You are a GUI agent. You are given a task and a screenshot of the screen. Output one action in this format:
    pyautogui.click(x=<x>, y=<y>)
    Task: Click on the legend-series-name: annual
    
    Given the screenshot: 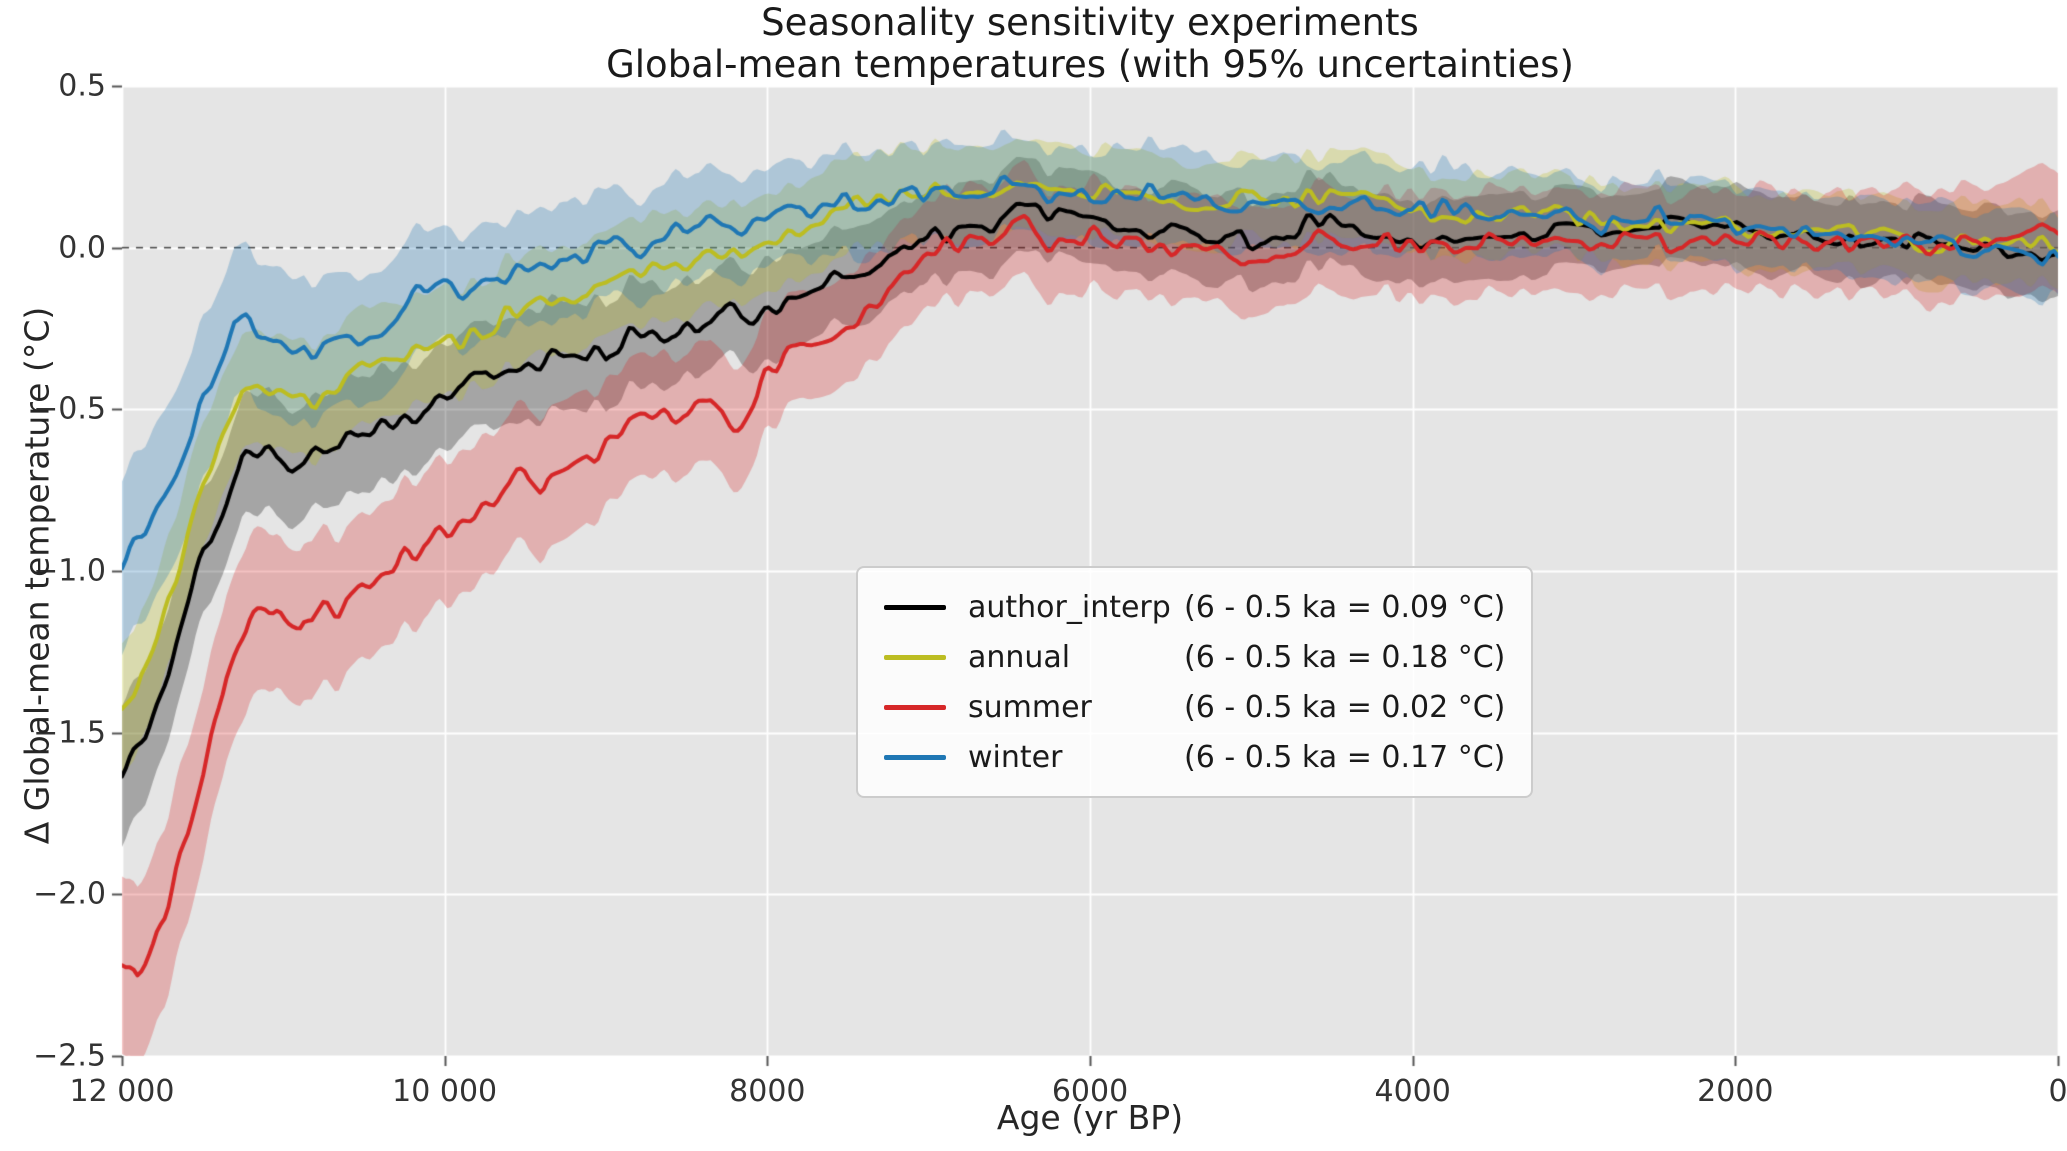 What is the action you would take?
    pyautogui.click(x=1019, y=657)
    